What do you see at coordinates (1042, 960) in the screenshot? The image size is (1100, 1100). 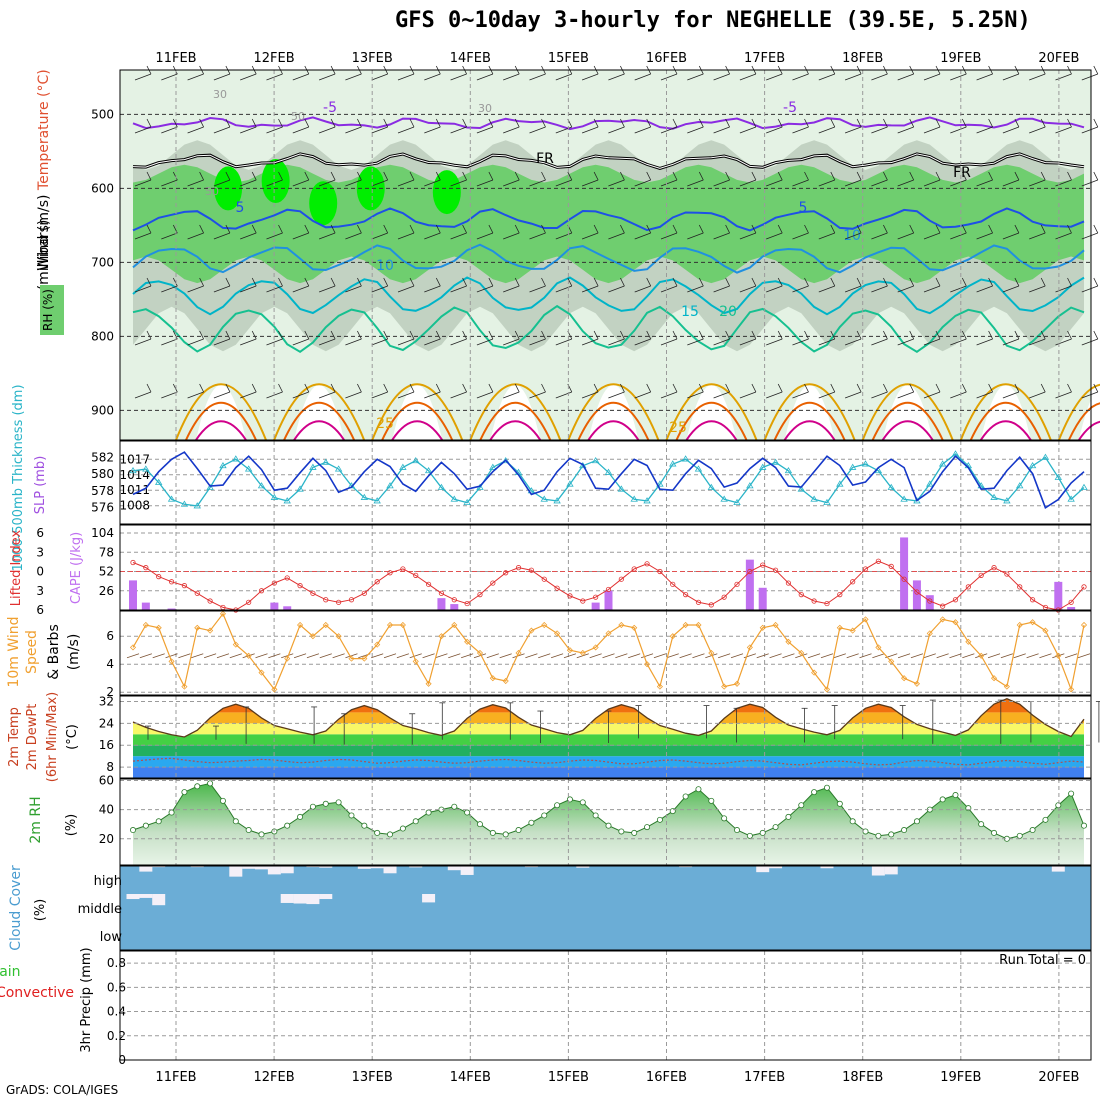 I see `run-total-label: Run Total = 0` at bounding box center [1042, 960].